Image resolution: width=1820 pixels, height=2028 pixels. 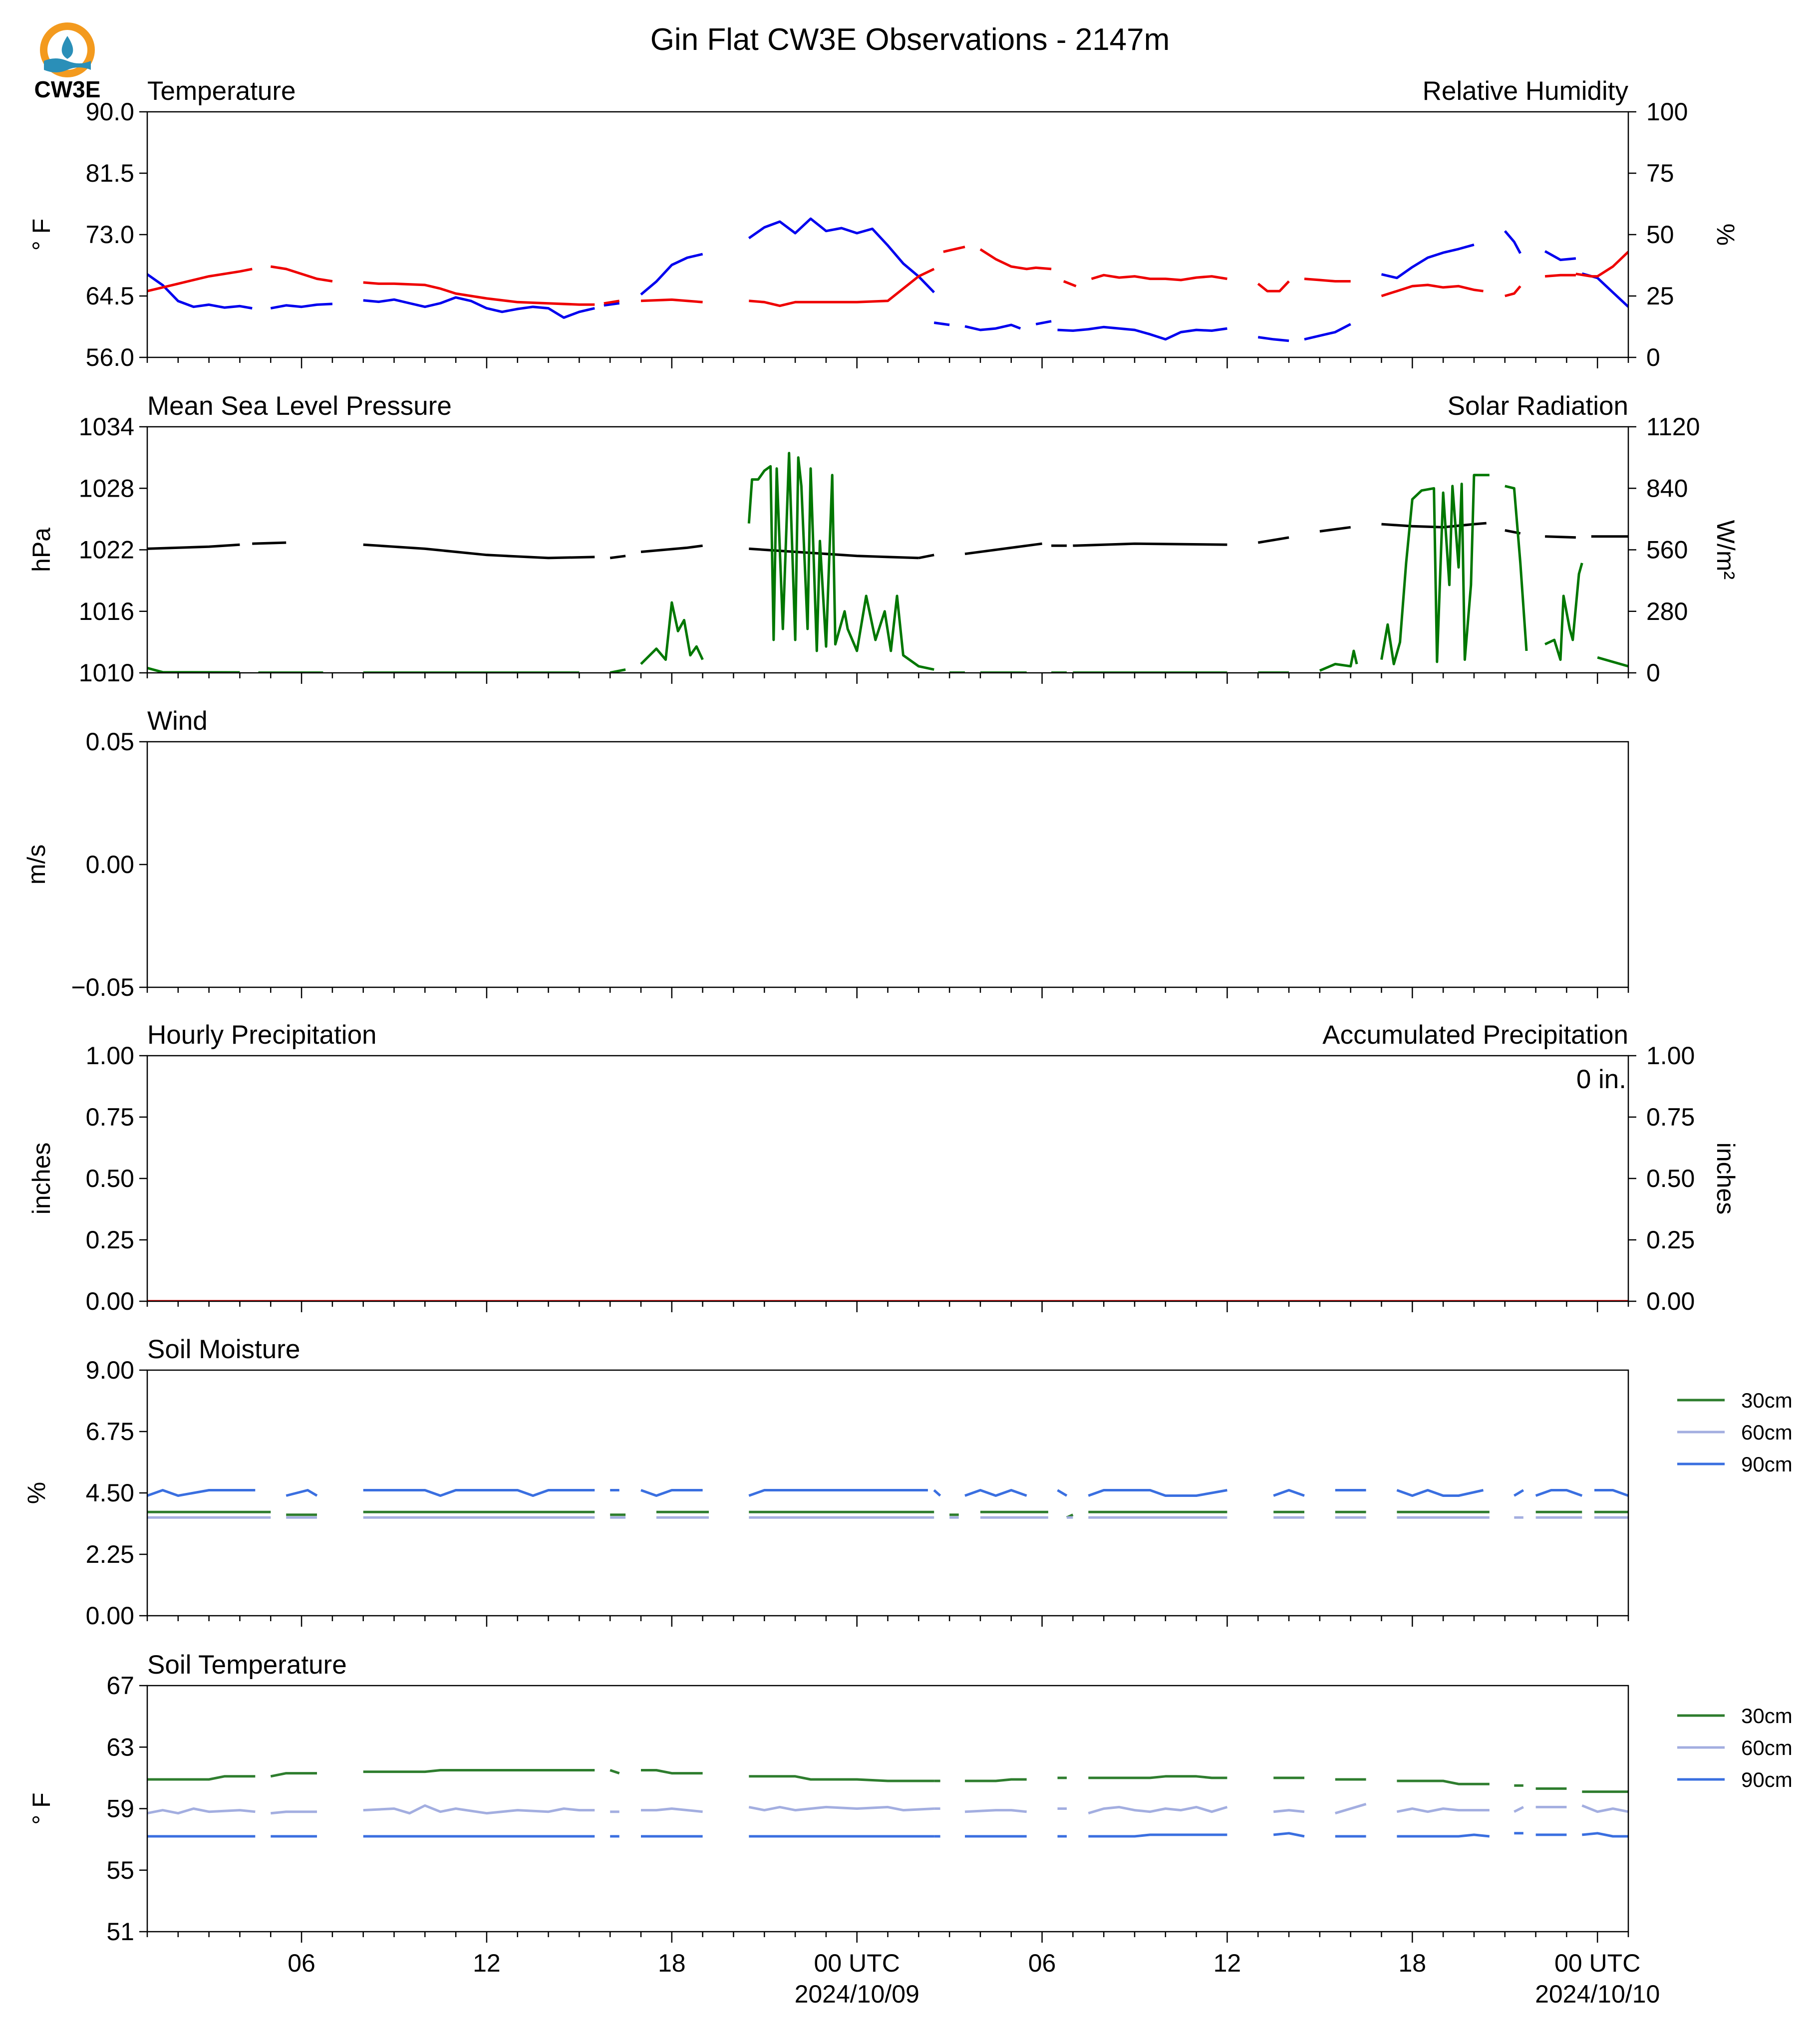 I want to click on panel-title-left: Hourly Precipitation, so click(x=262, y=1035).